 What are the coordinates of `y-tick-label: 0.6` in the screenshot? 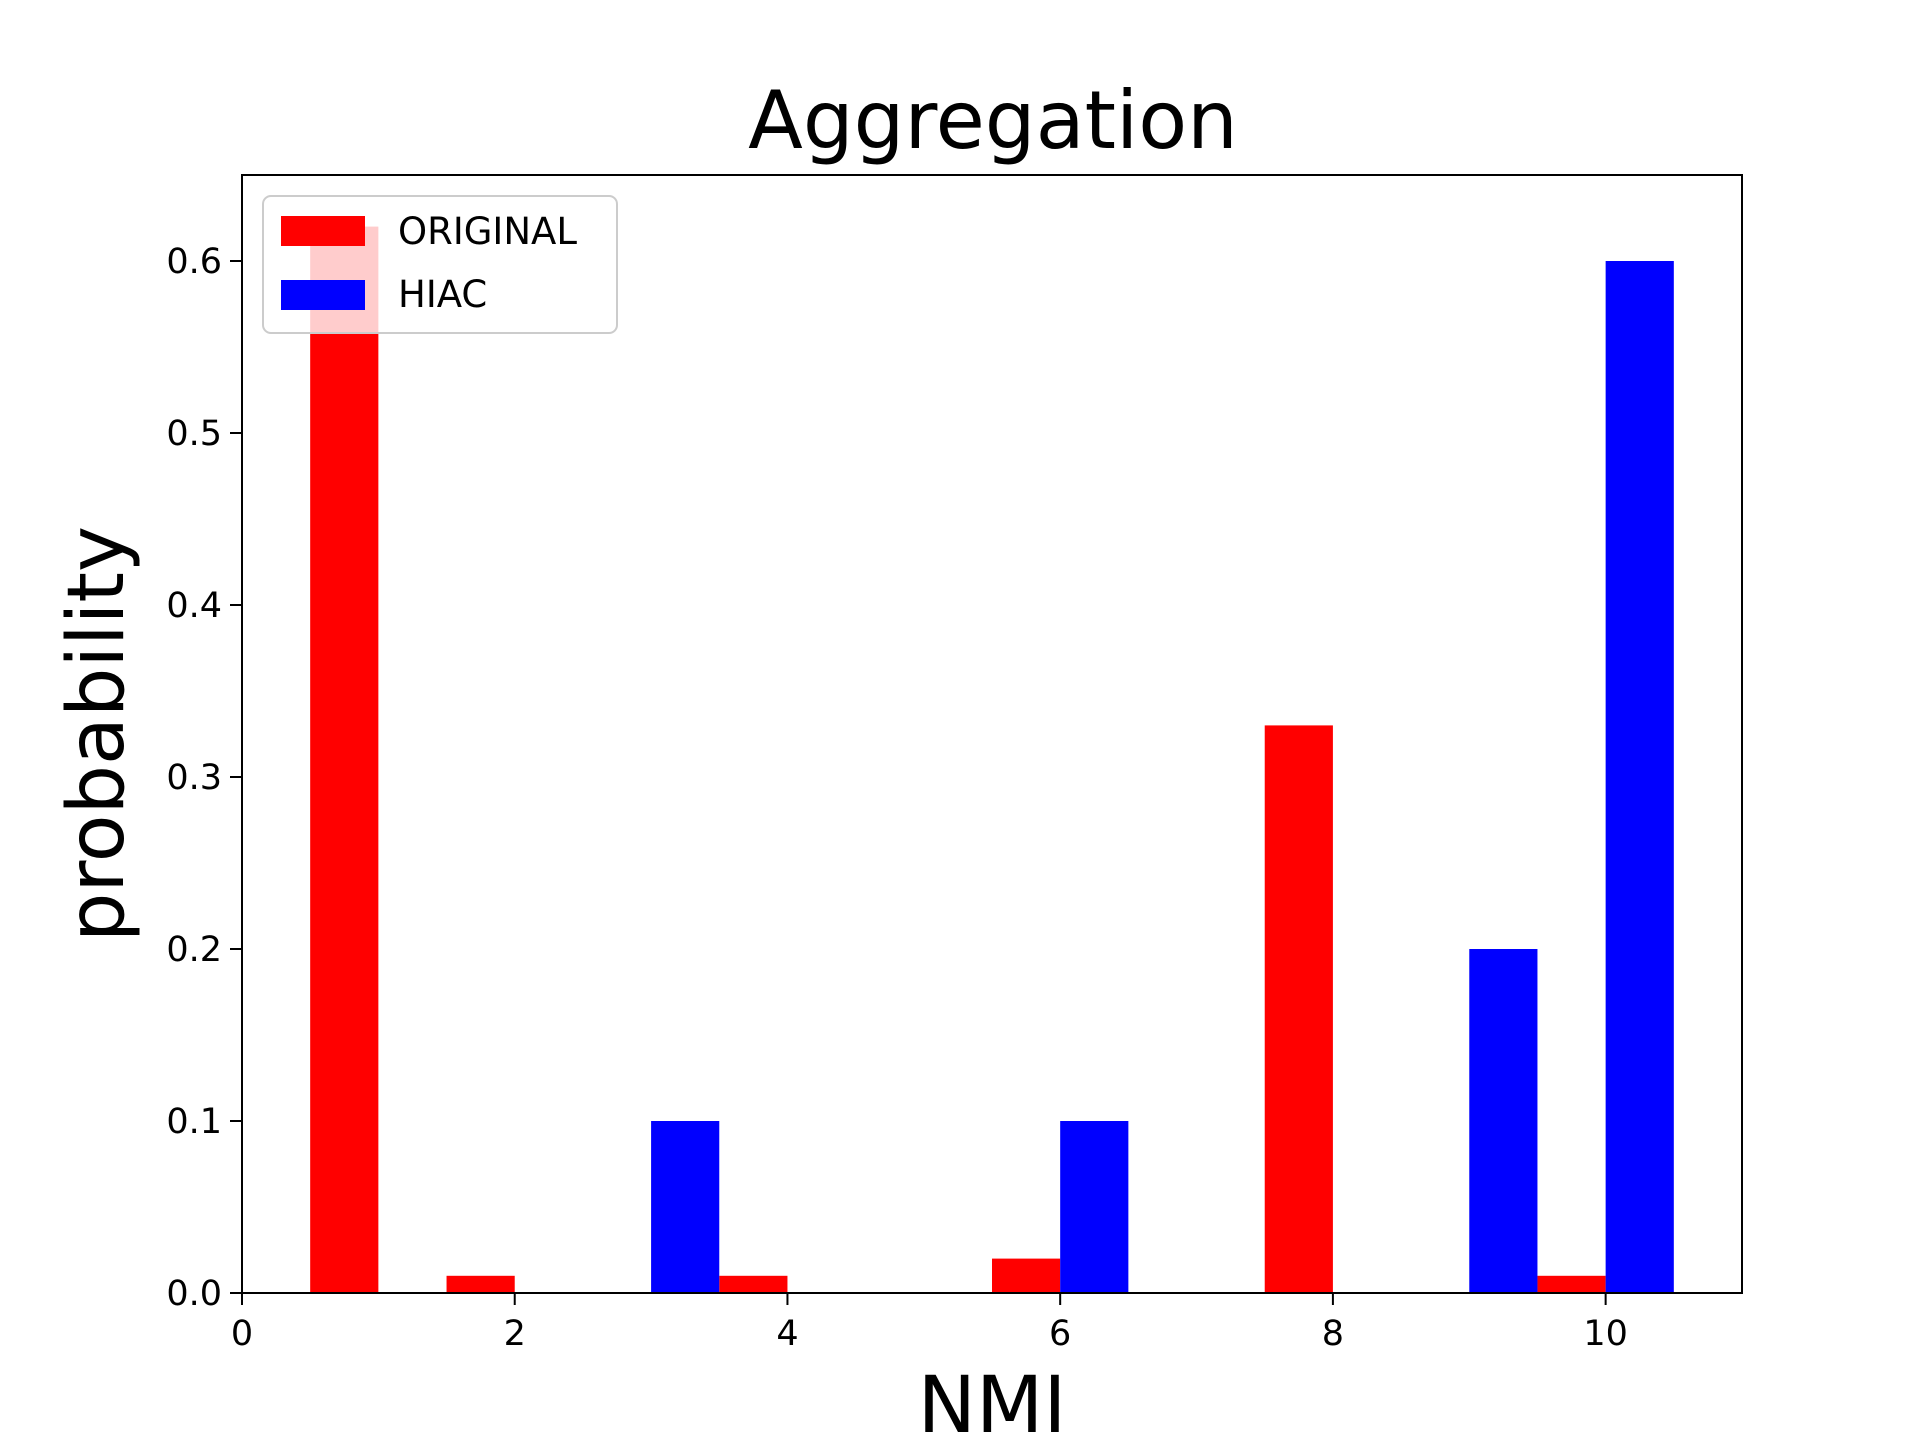 It's located at (194, 262).